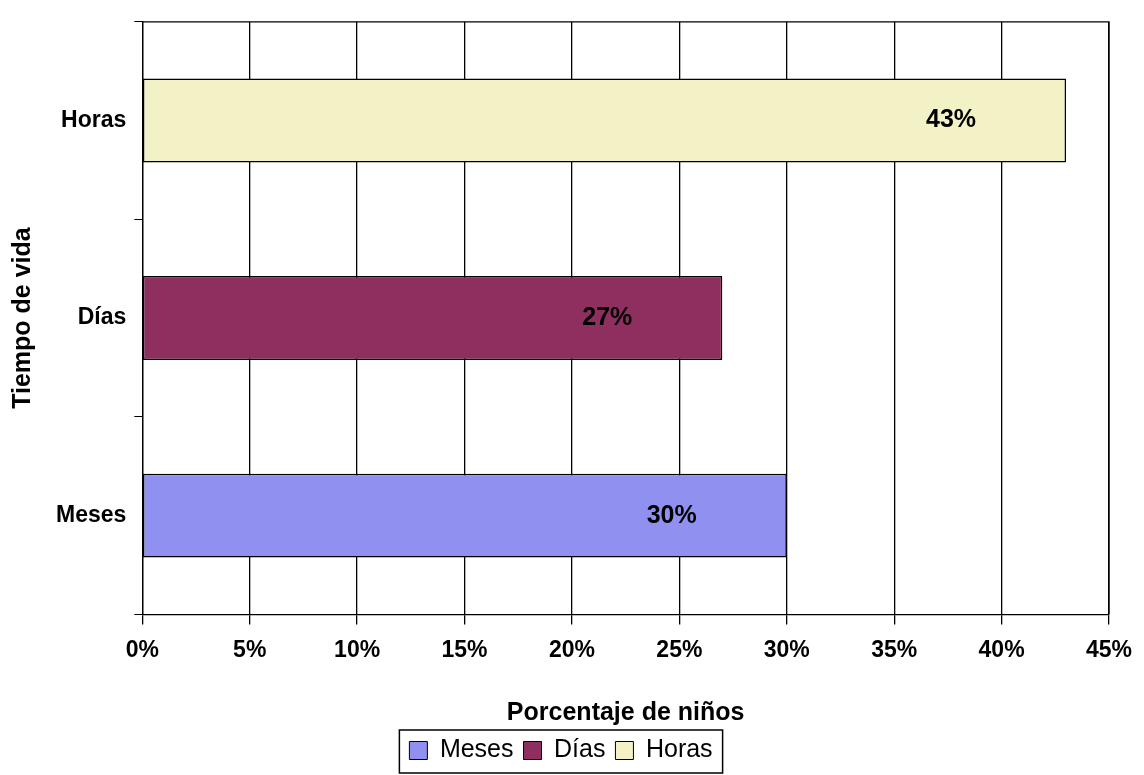 This screenshot has height=775, width=1144. I want to click on x-tick-label: 40%, so click(1001, 648).